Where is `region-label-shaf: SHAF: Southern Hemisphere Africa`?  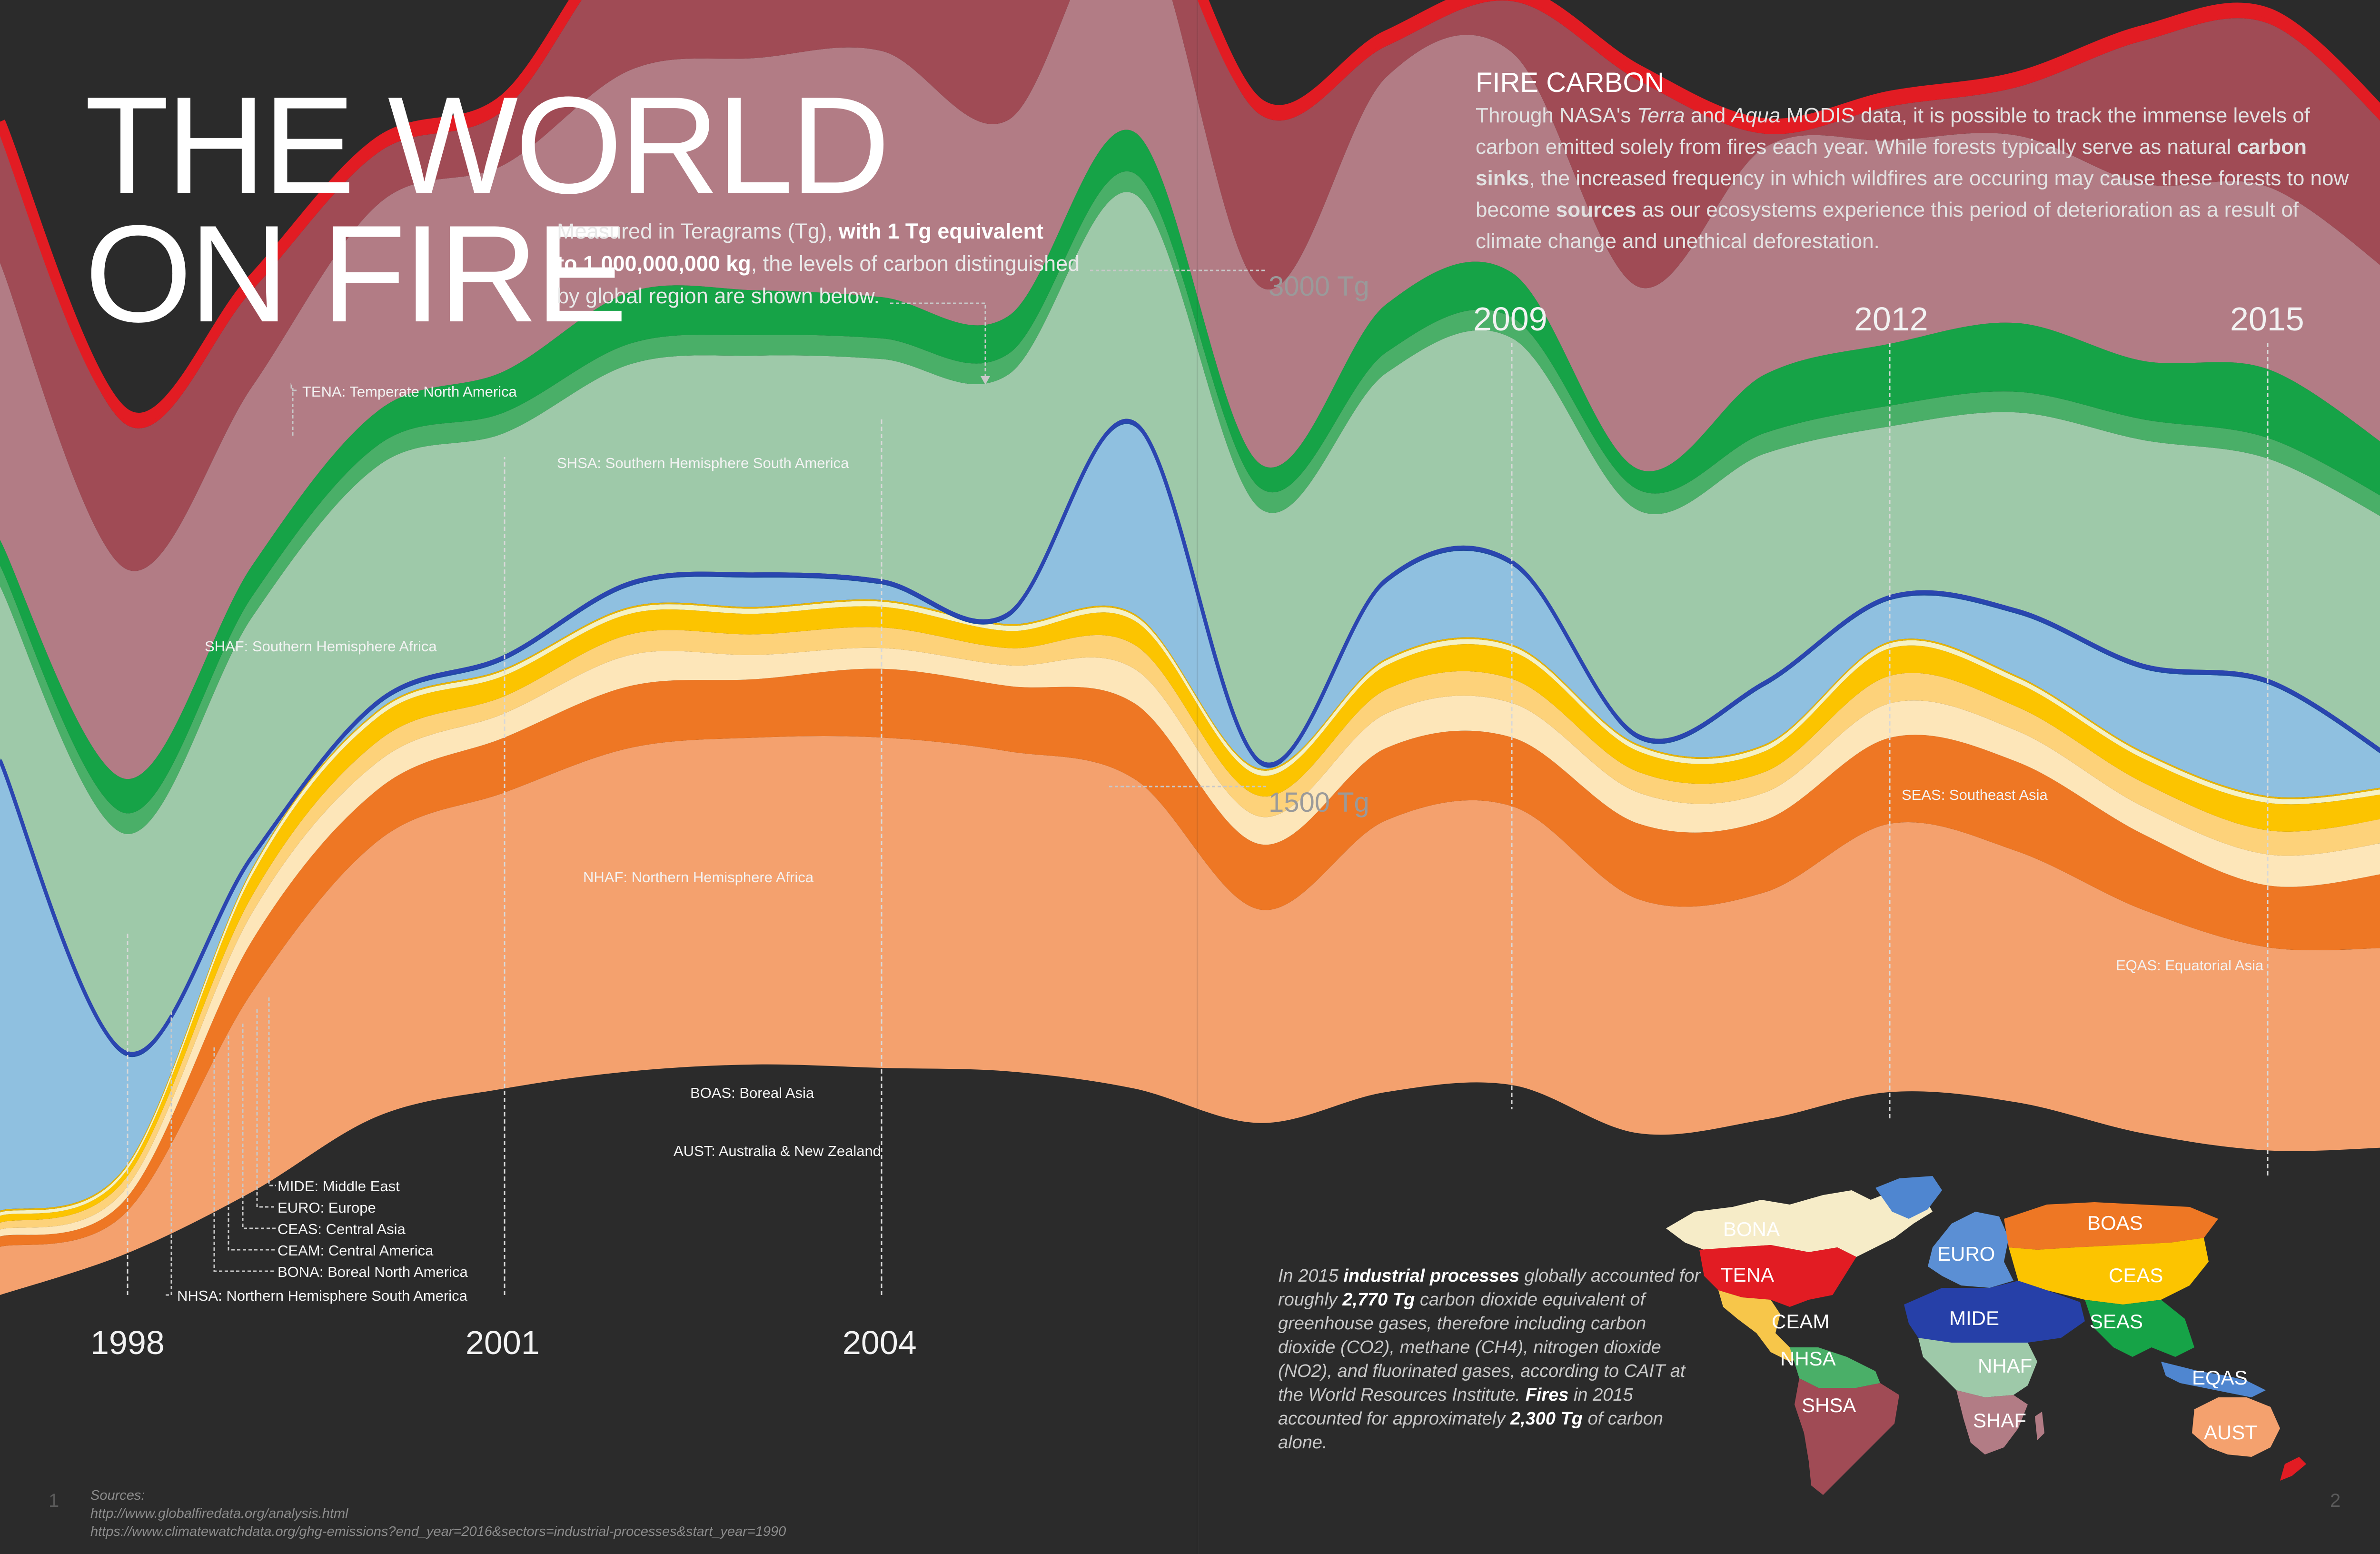 region-label-shaf: SHAF: Southern Hemisphere Africa is located at coordinates (321, 646).